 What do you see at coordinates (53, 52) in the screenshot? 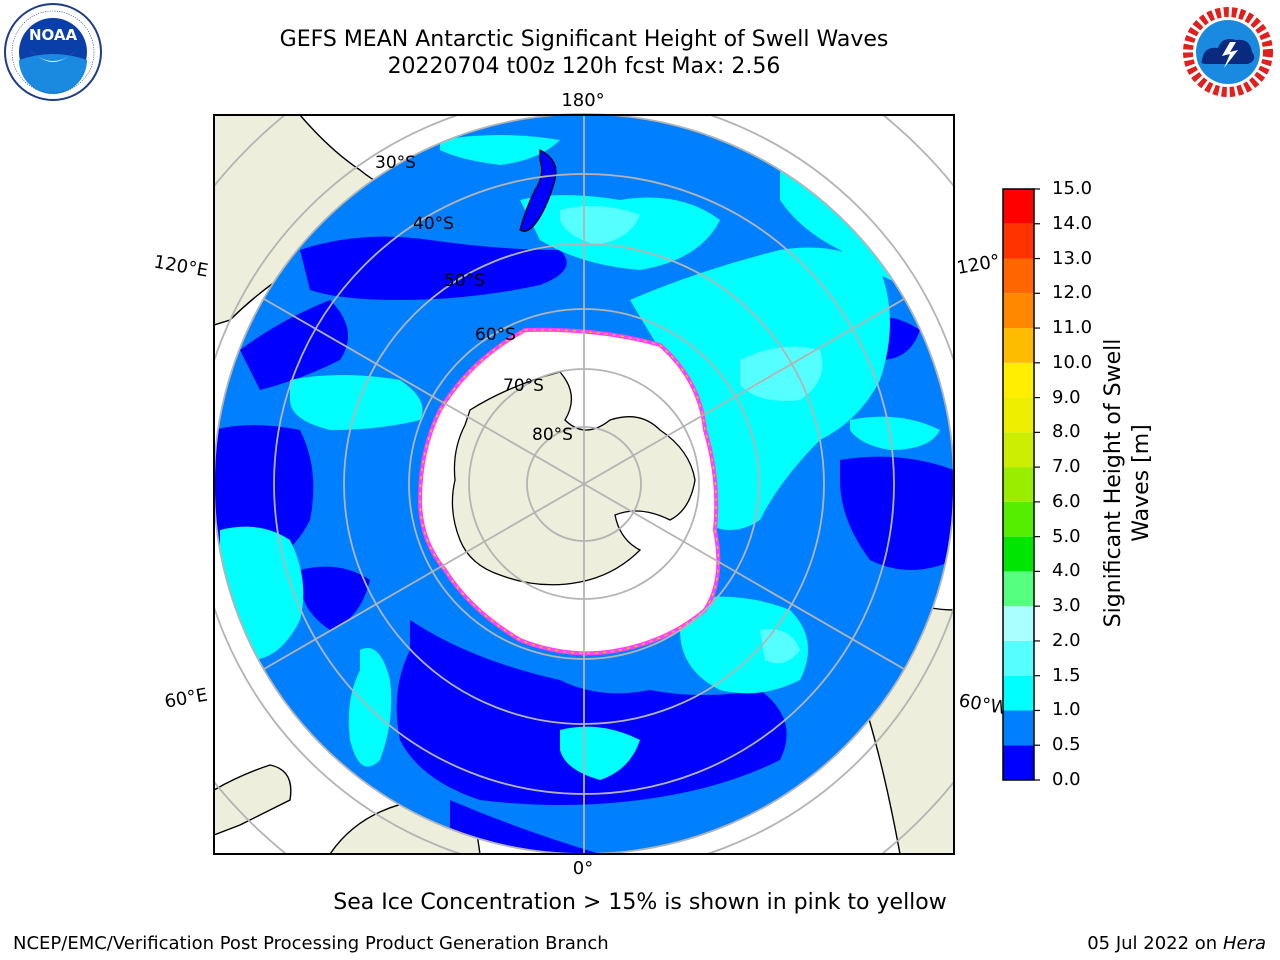
I see `noaa-logo: NOAA` at bounding box center [53, 52].